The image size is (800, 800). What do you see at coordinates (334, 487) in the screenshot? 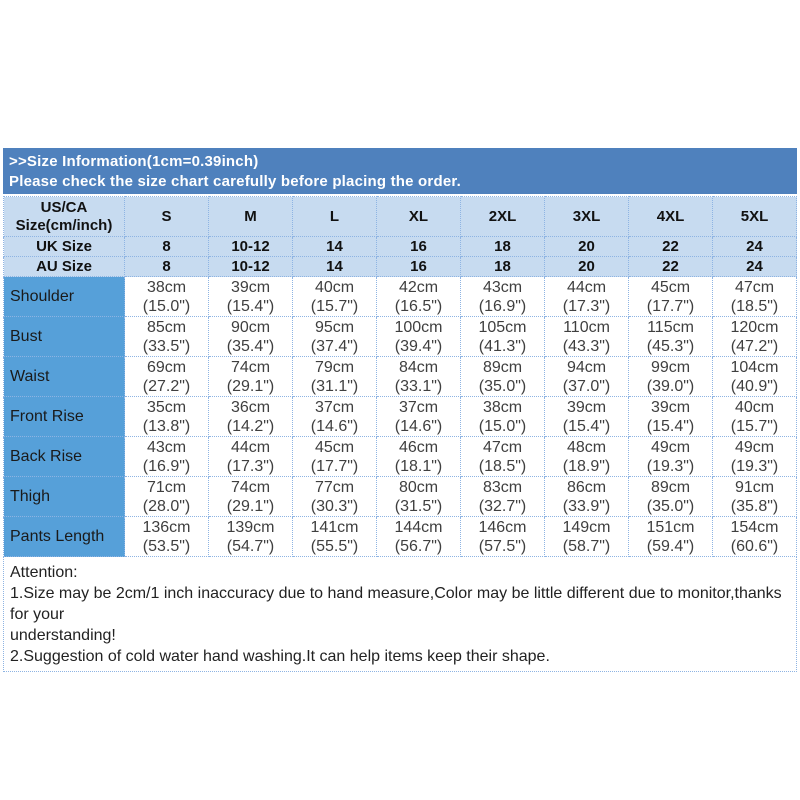
I see `value-cm: 77cm` at bounding box center [334, 487].